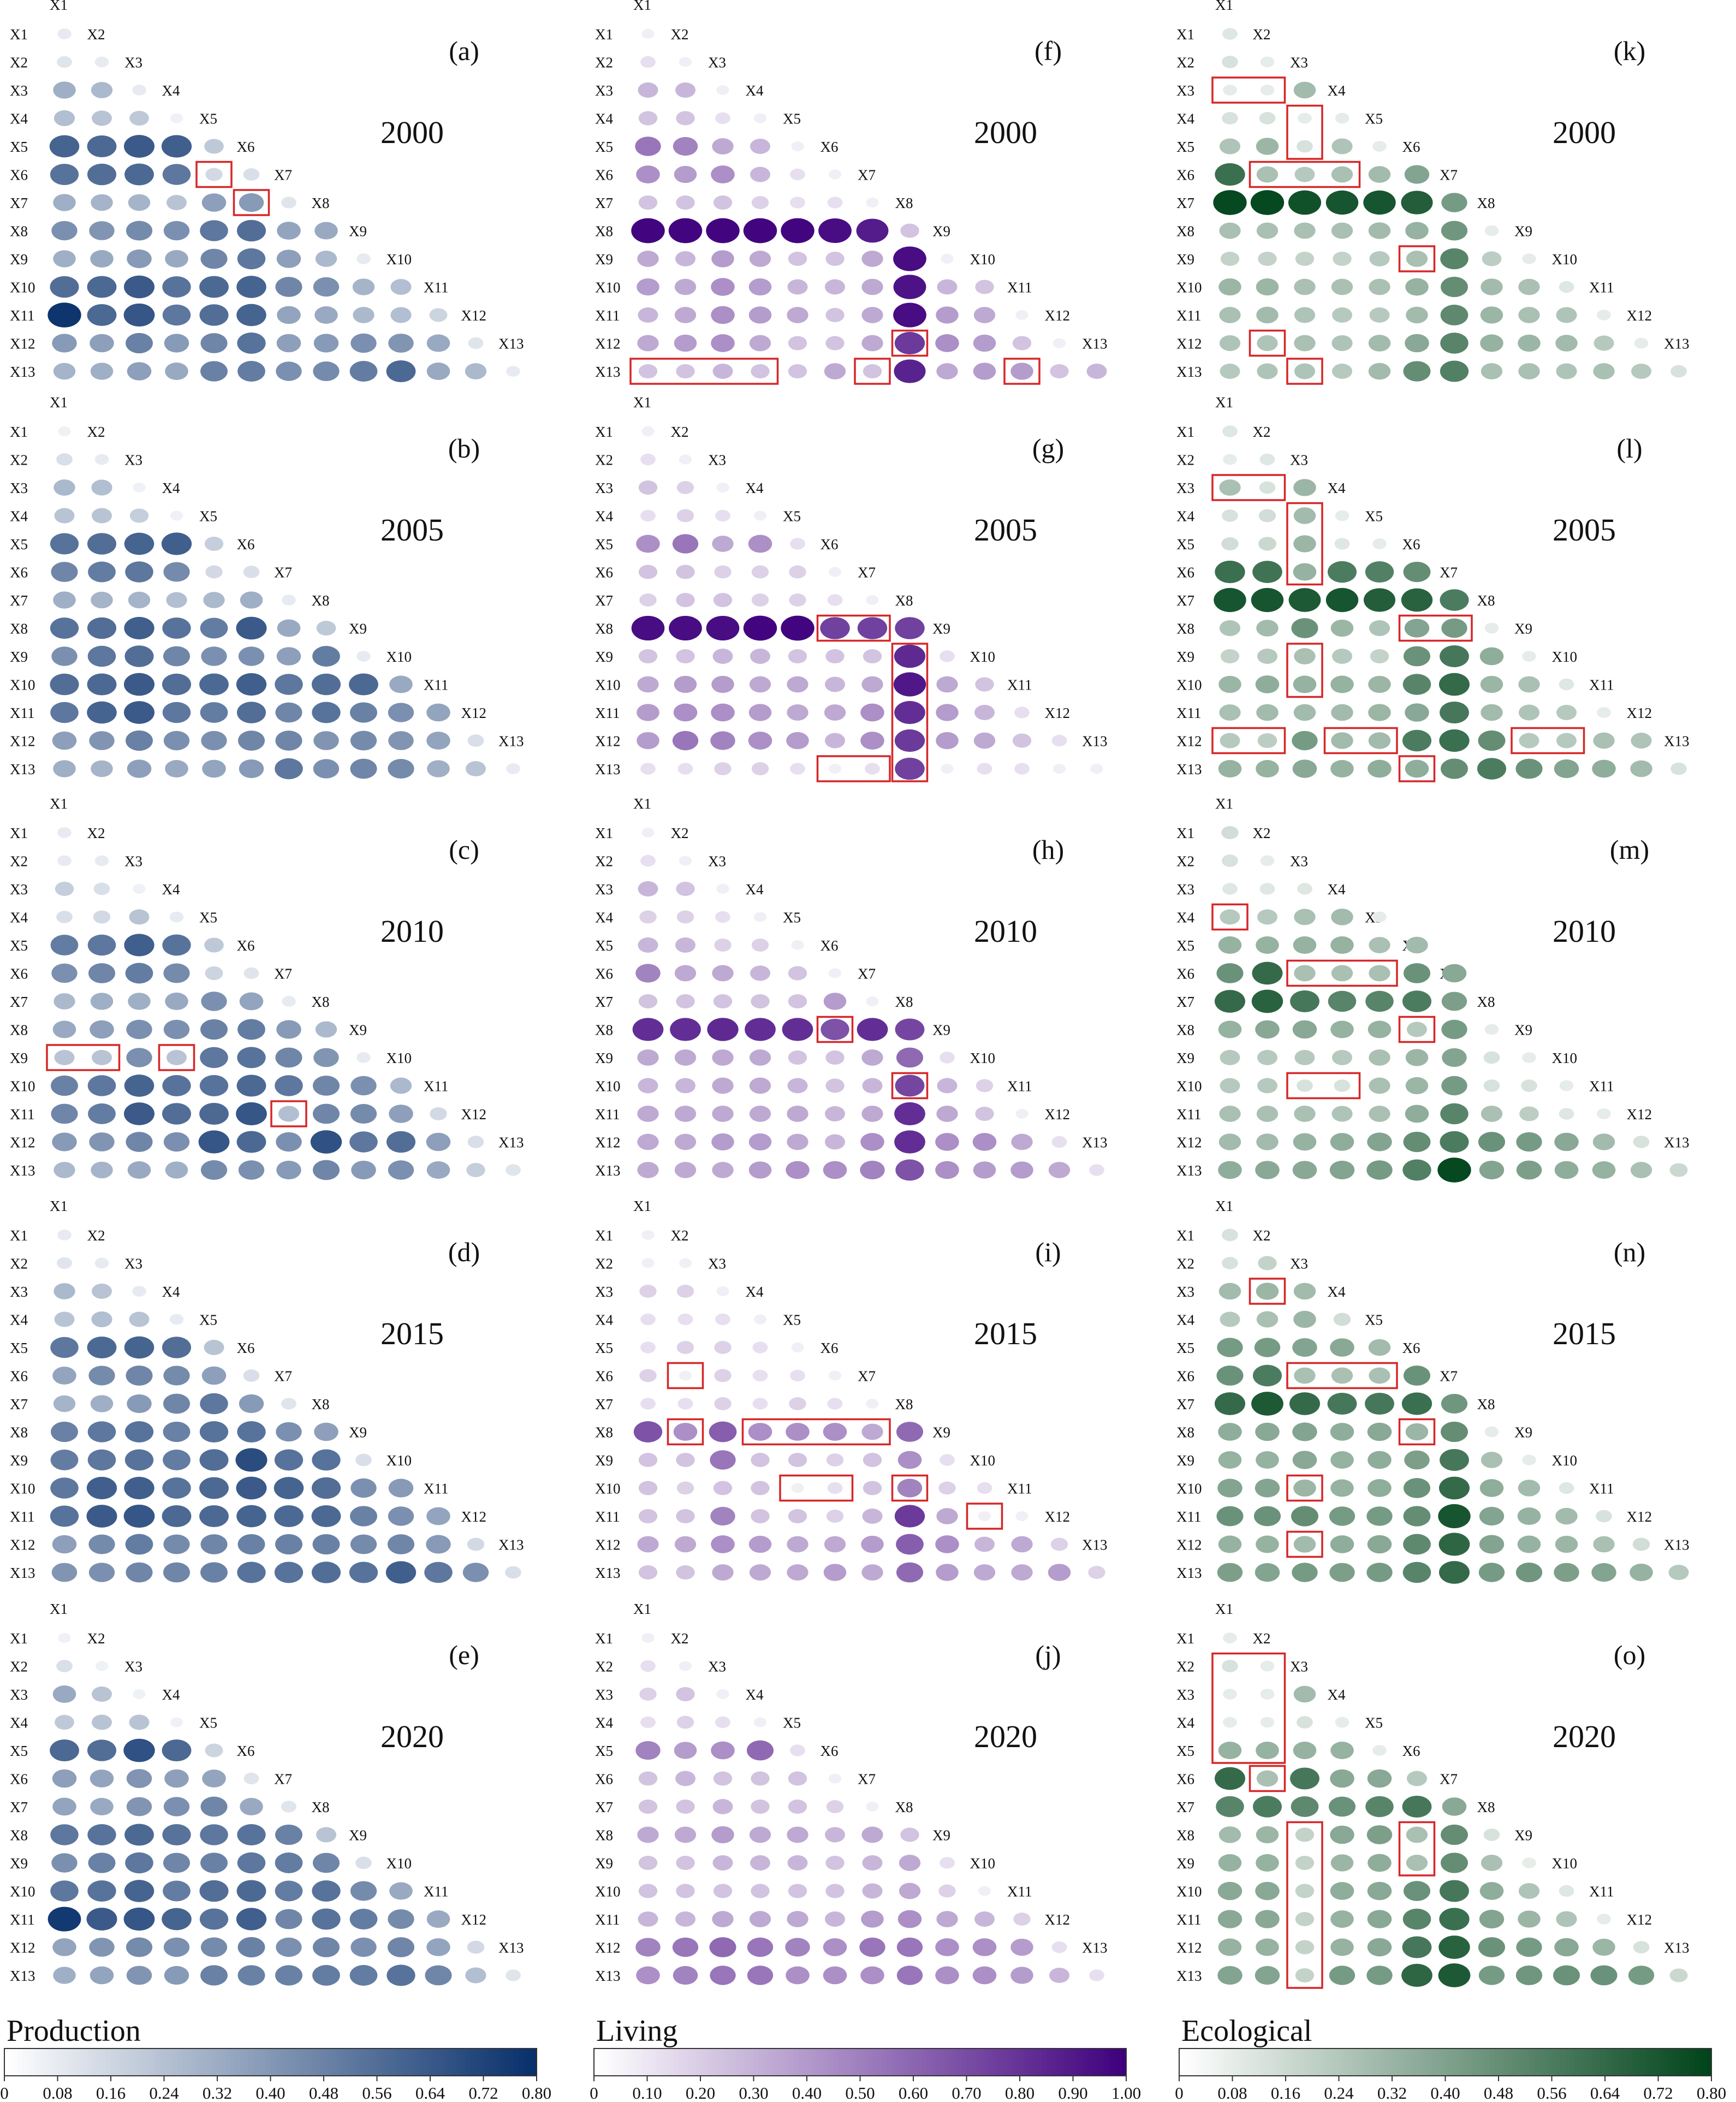 This screenshot has width=1736, height=2102. I want to click on cell-X12-X7, so click(872, 1947).